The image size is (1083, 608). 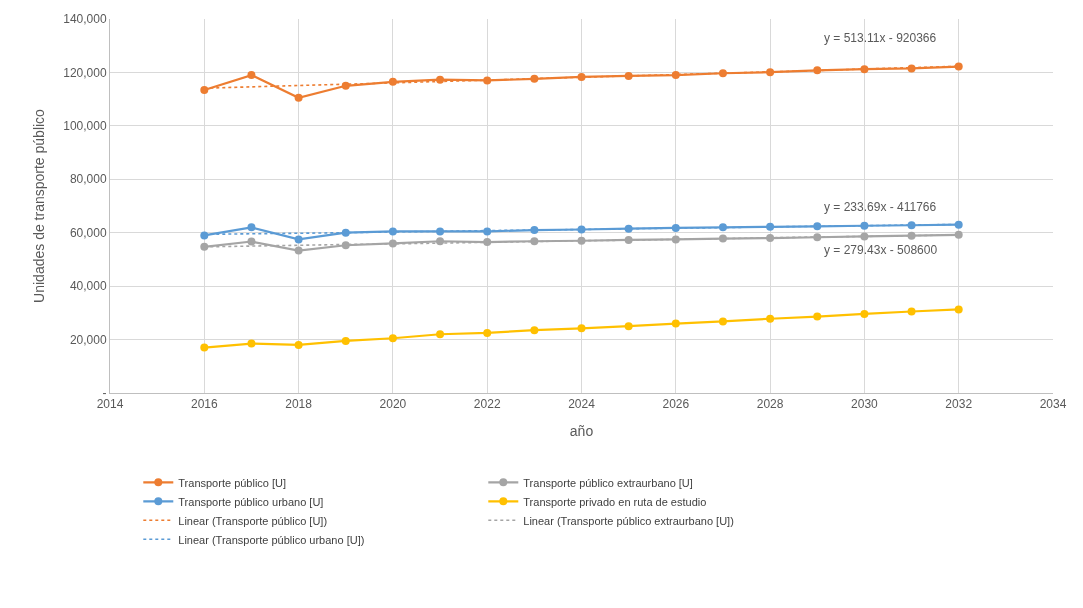 What do you see at coordinates (251, 501) in the screenshot?
I see `legend-label: Transporte público urbano [U]` at bounding box center [251, 501].